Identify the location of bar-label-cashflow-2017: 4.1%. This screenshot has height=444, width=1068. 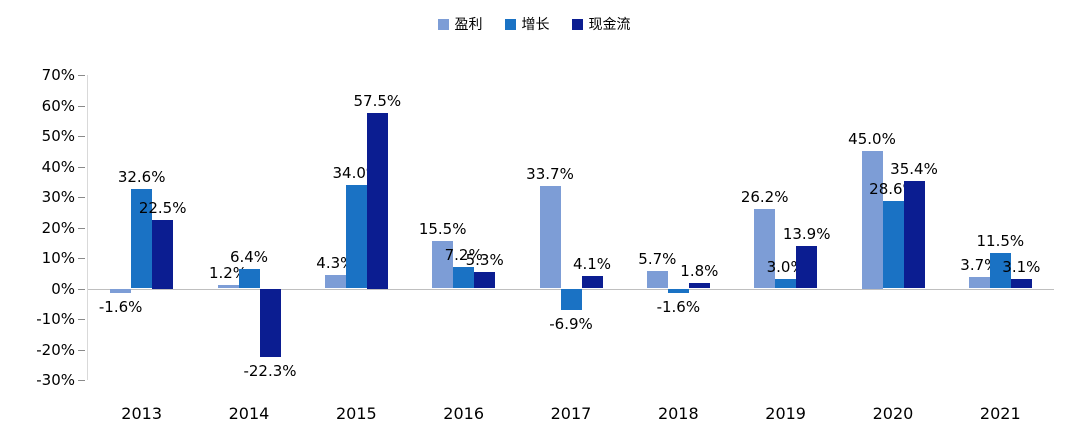
(592, 263).